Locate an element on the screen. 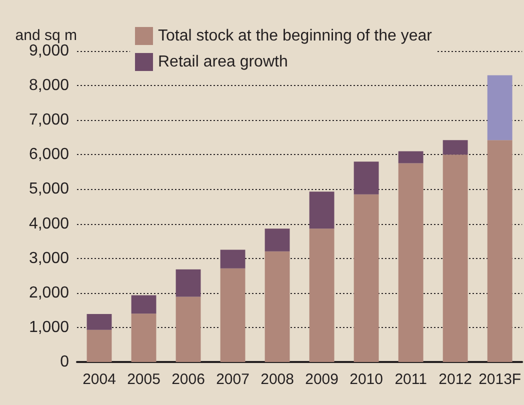 The image size is (524, 405). y-tick-label: 8,000 is located at coordinates (49, 85).